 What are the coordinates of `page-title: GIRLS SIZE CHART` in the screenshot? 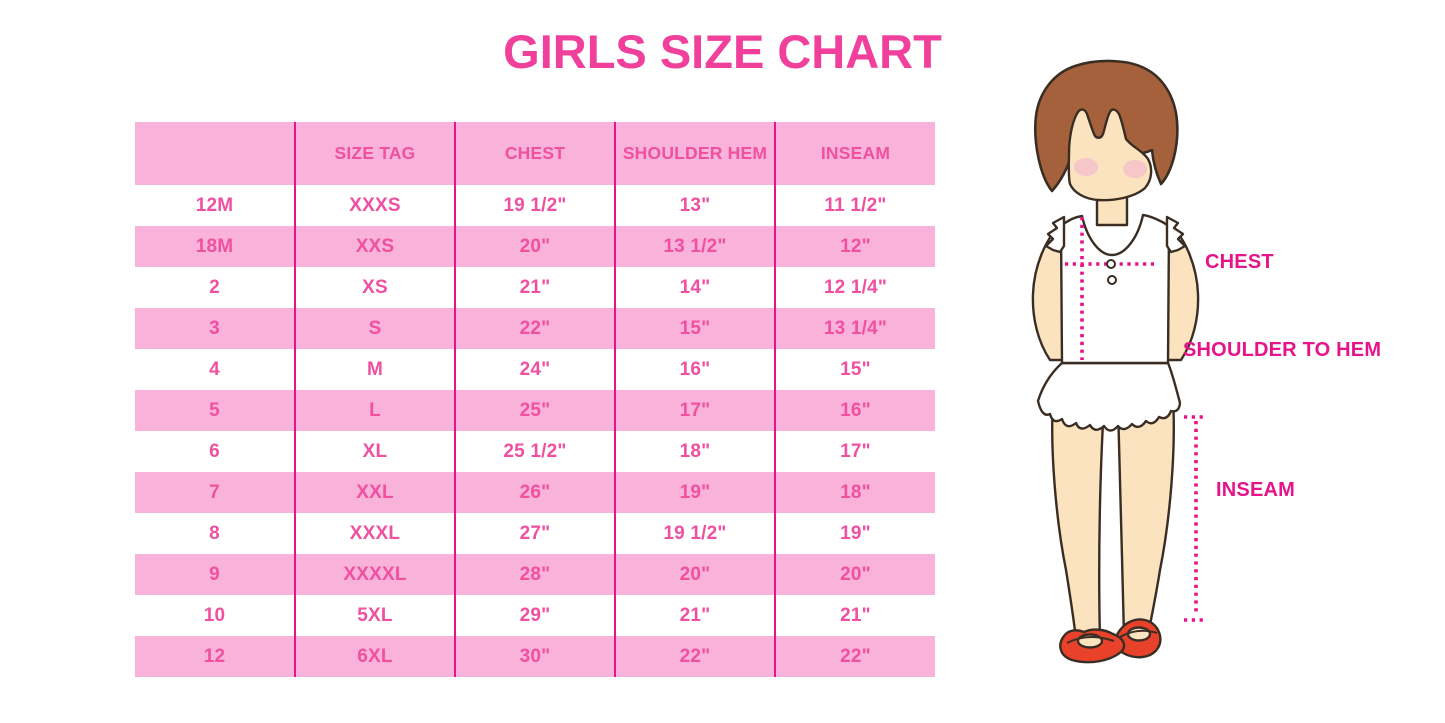 It's located at (722, 51).